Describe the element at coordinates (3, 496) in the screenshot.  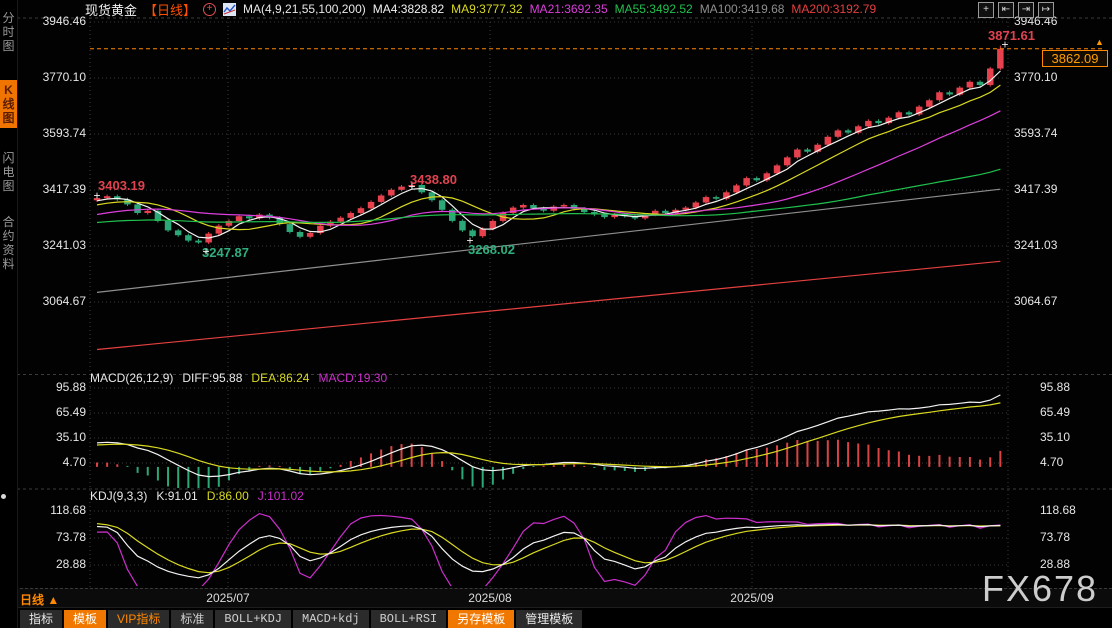
I see `sidebar-handle-dot` at that location.